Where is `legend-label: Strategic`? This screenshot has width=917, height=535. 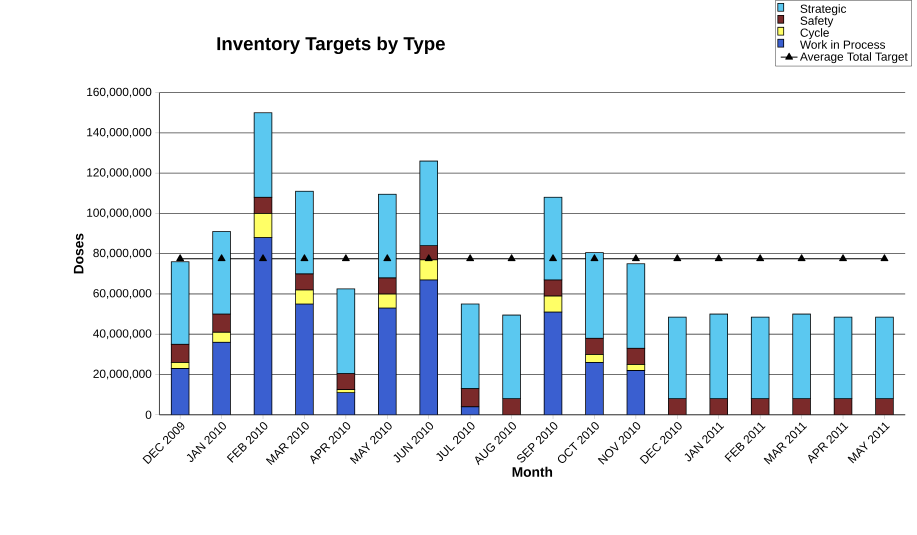 legend-label: Strategic is located at coordinates (823, 10).